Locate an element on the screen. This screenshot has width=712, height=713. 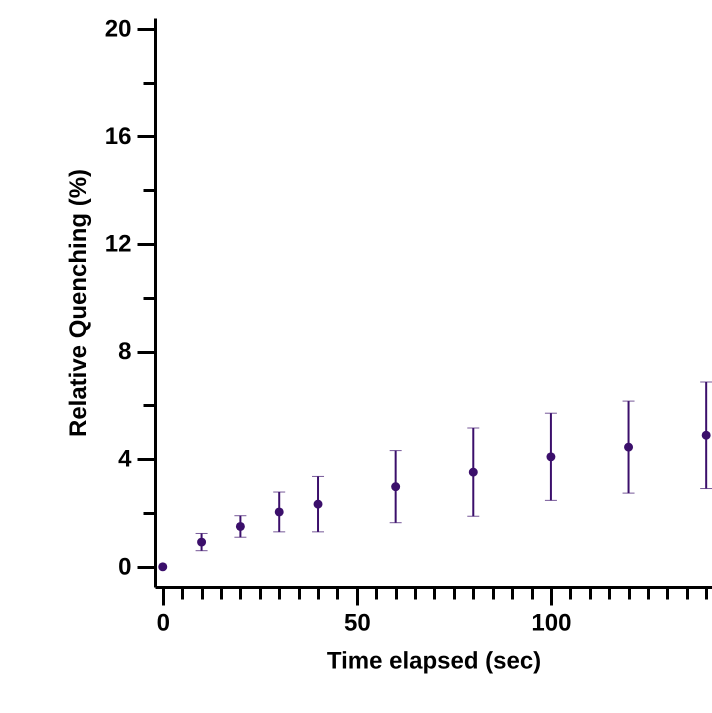
x-tick-label: 0 is located at coordinates (163, 623).